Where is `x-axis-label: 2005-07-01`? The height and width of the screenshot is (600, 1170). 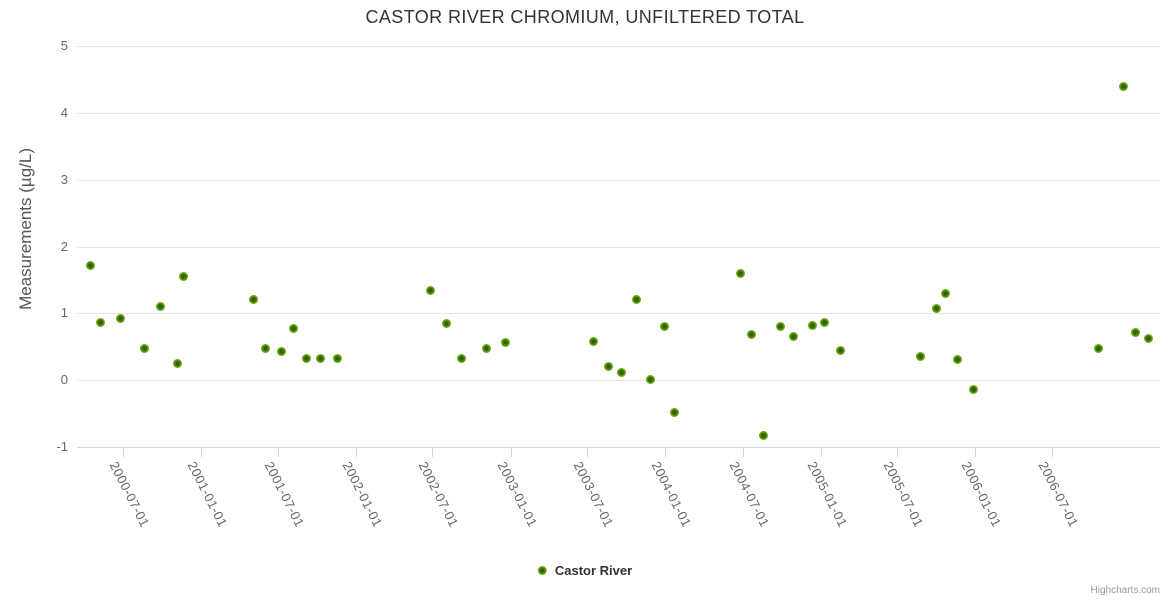 x-axis-label: 2005-07-01 is located at coordinates (904, 494).